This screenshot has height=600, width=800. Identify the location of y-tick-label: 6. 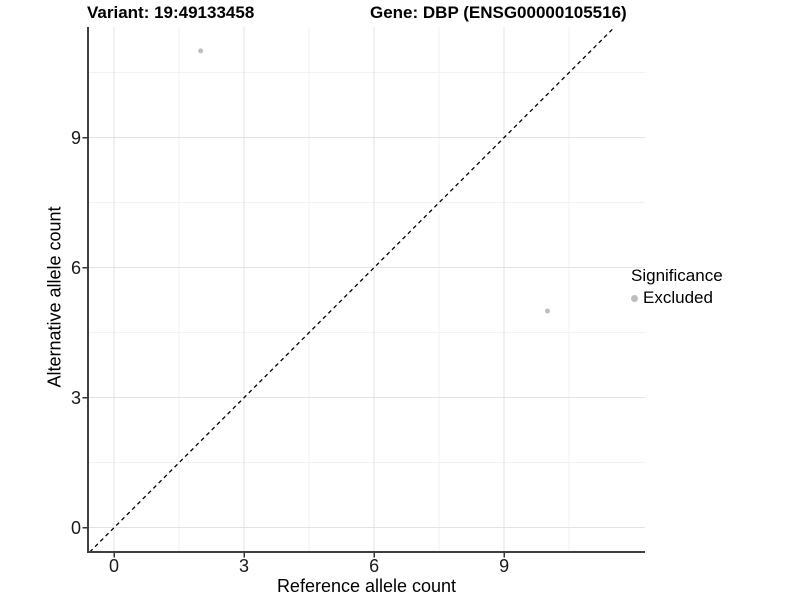
(75, 267).